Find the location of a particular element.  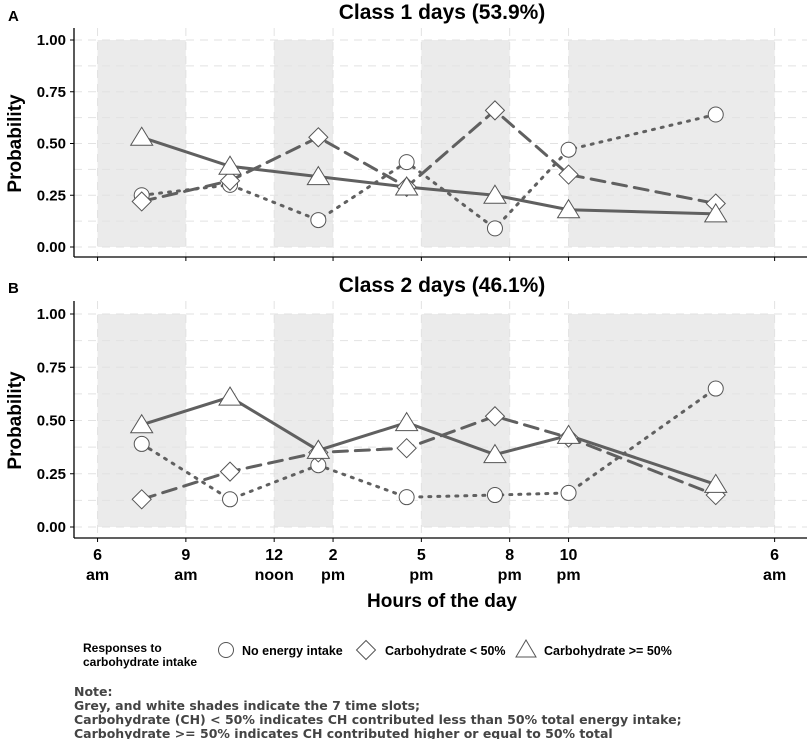

time-slot-shade is located at coordinates (671, 420).